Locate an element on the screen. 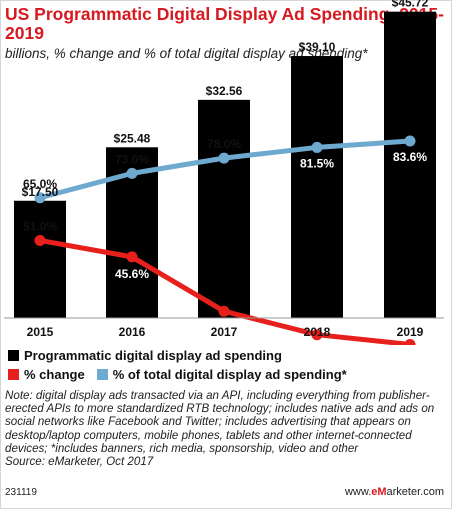 The width and height of the screenshot is (452, 509). brand-em: eM is located at coordinates (379, 492).